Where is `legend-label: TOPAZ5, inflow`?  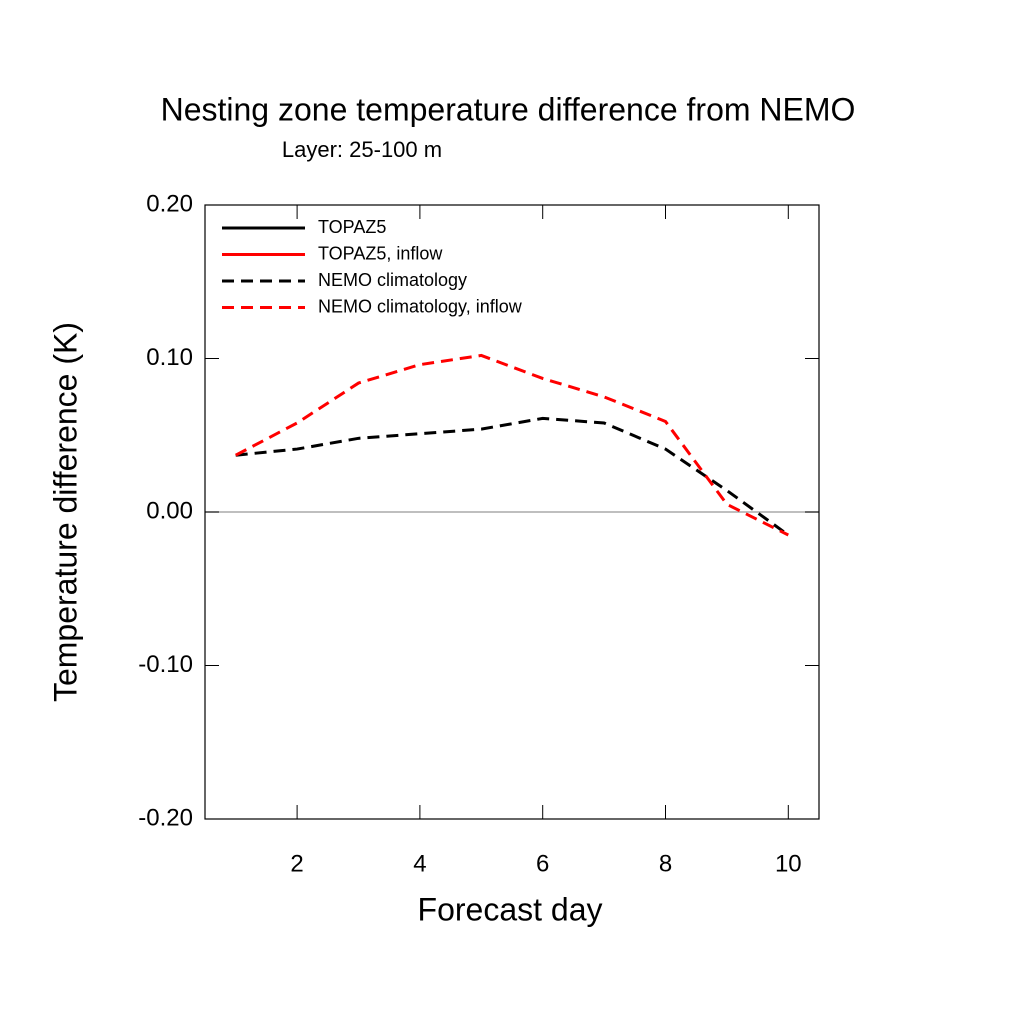
legend-label: TOPAZ5, inflow is located at coordinates (380, 253).